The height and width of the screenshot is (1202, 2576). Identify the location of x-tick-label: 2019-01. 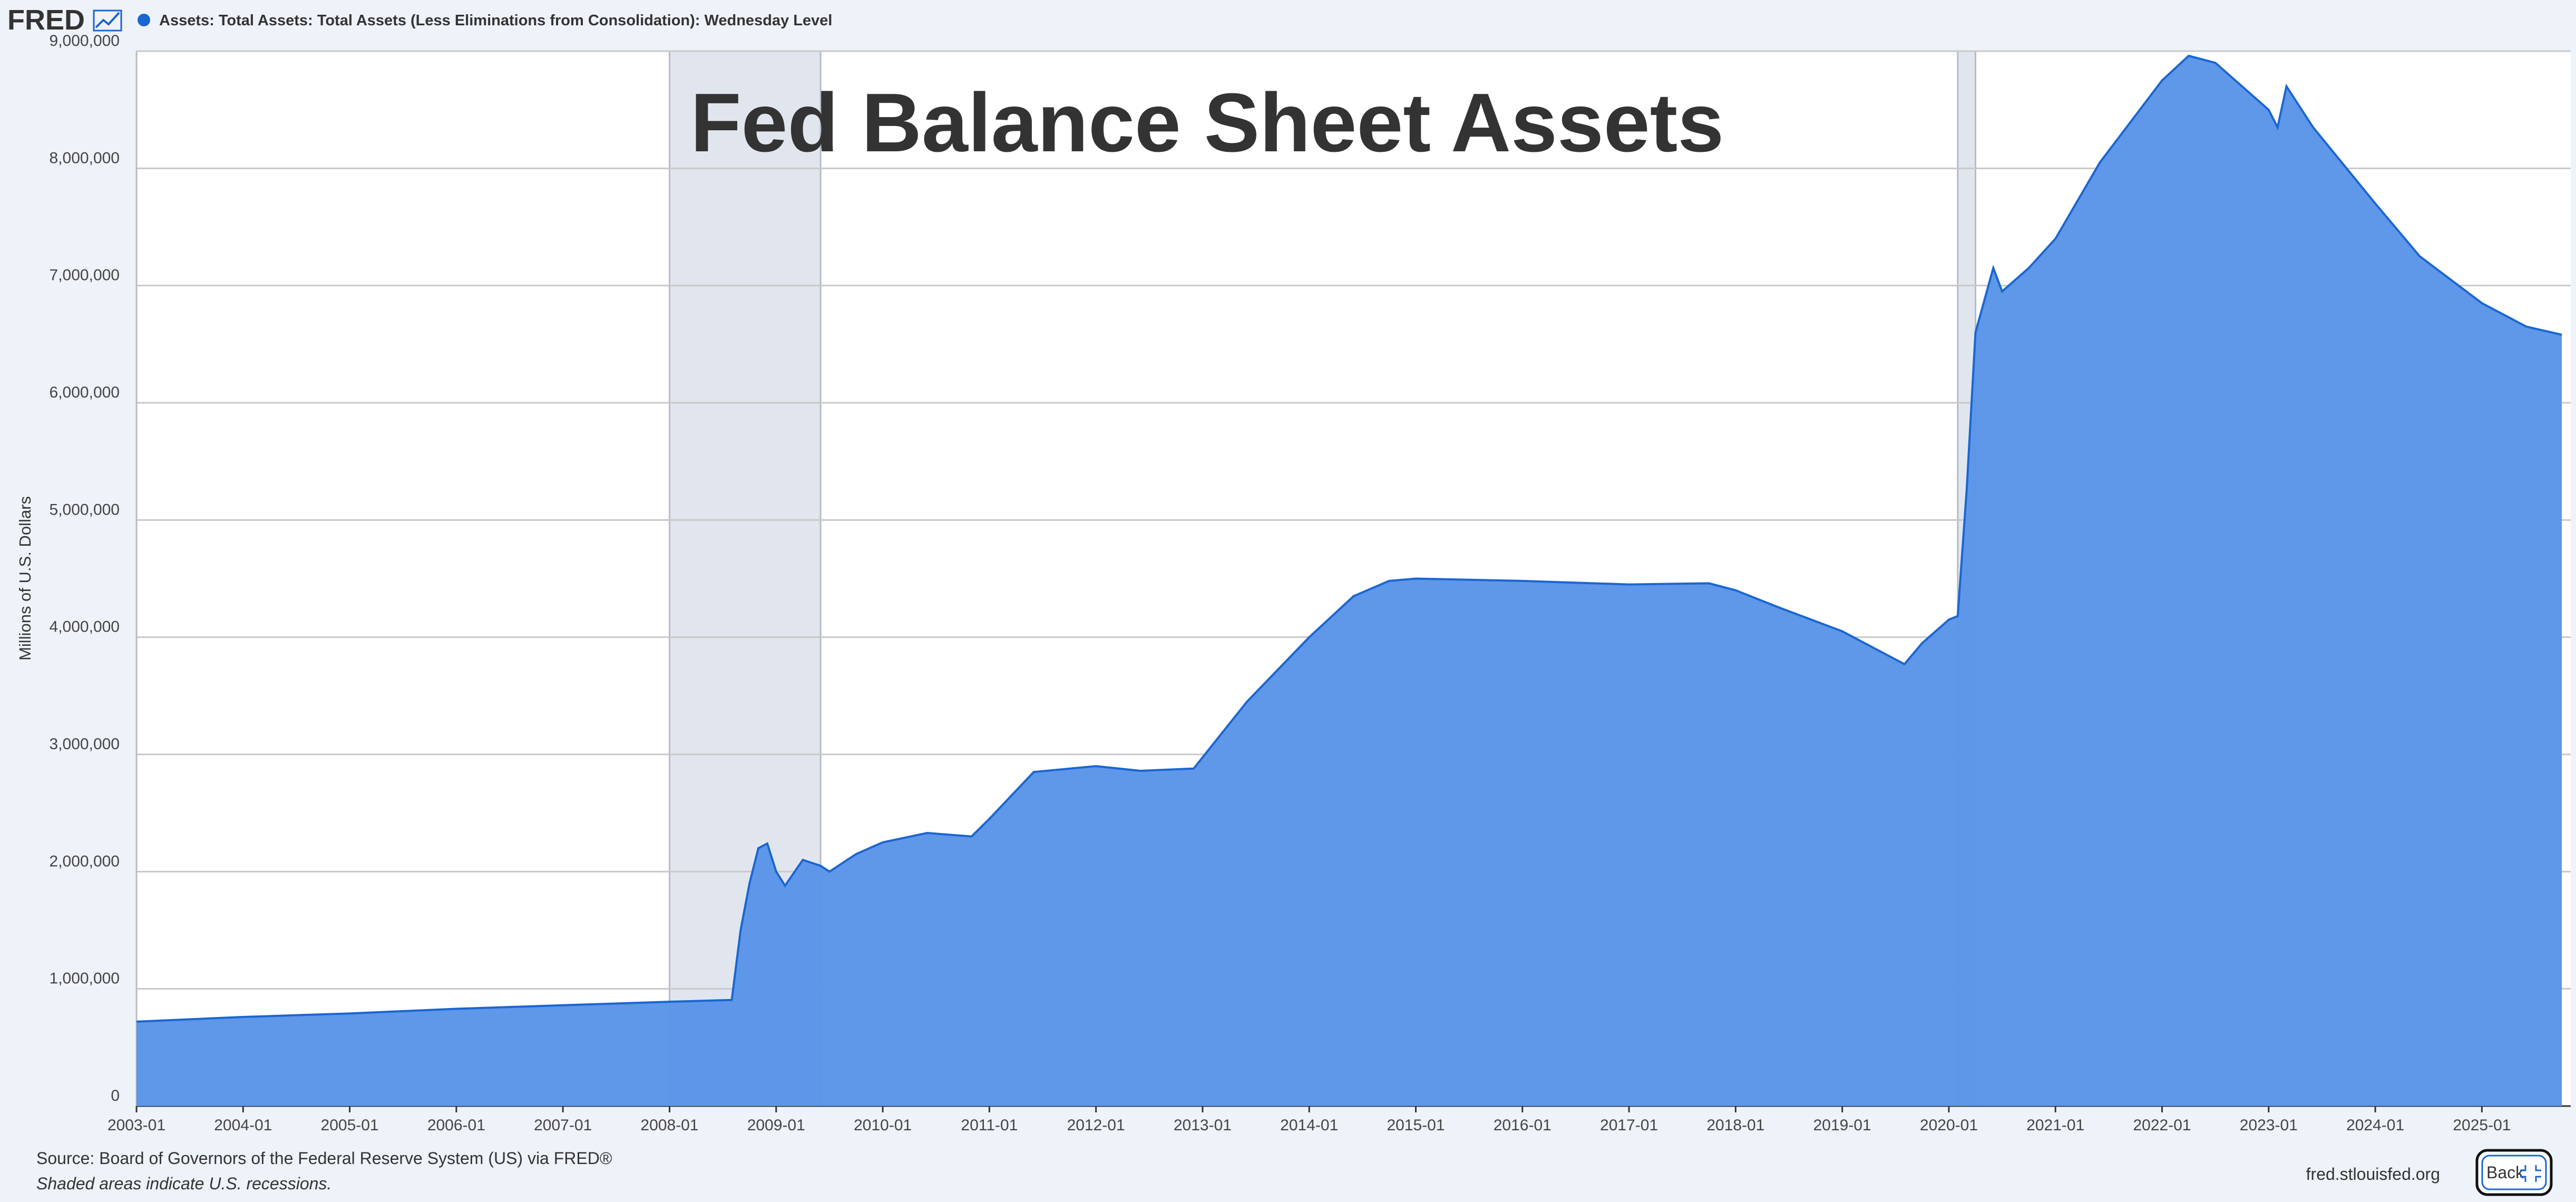
(1842, 1125).